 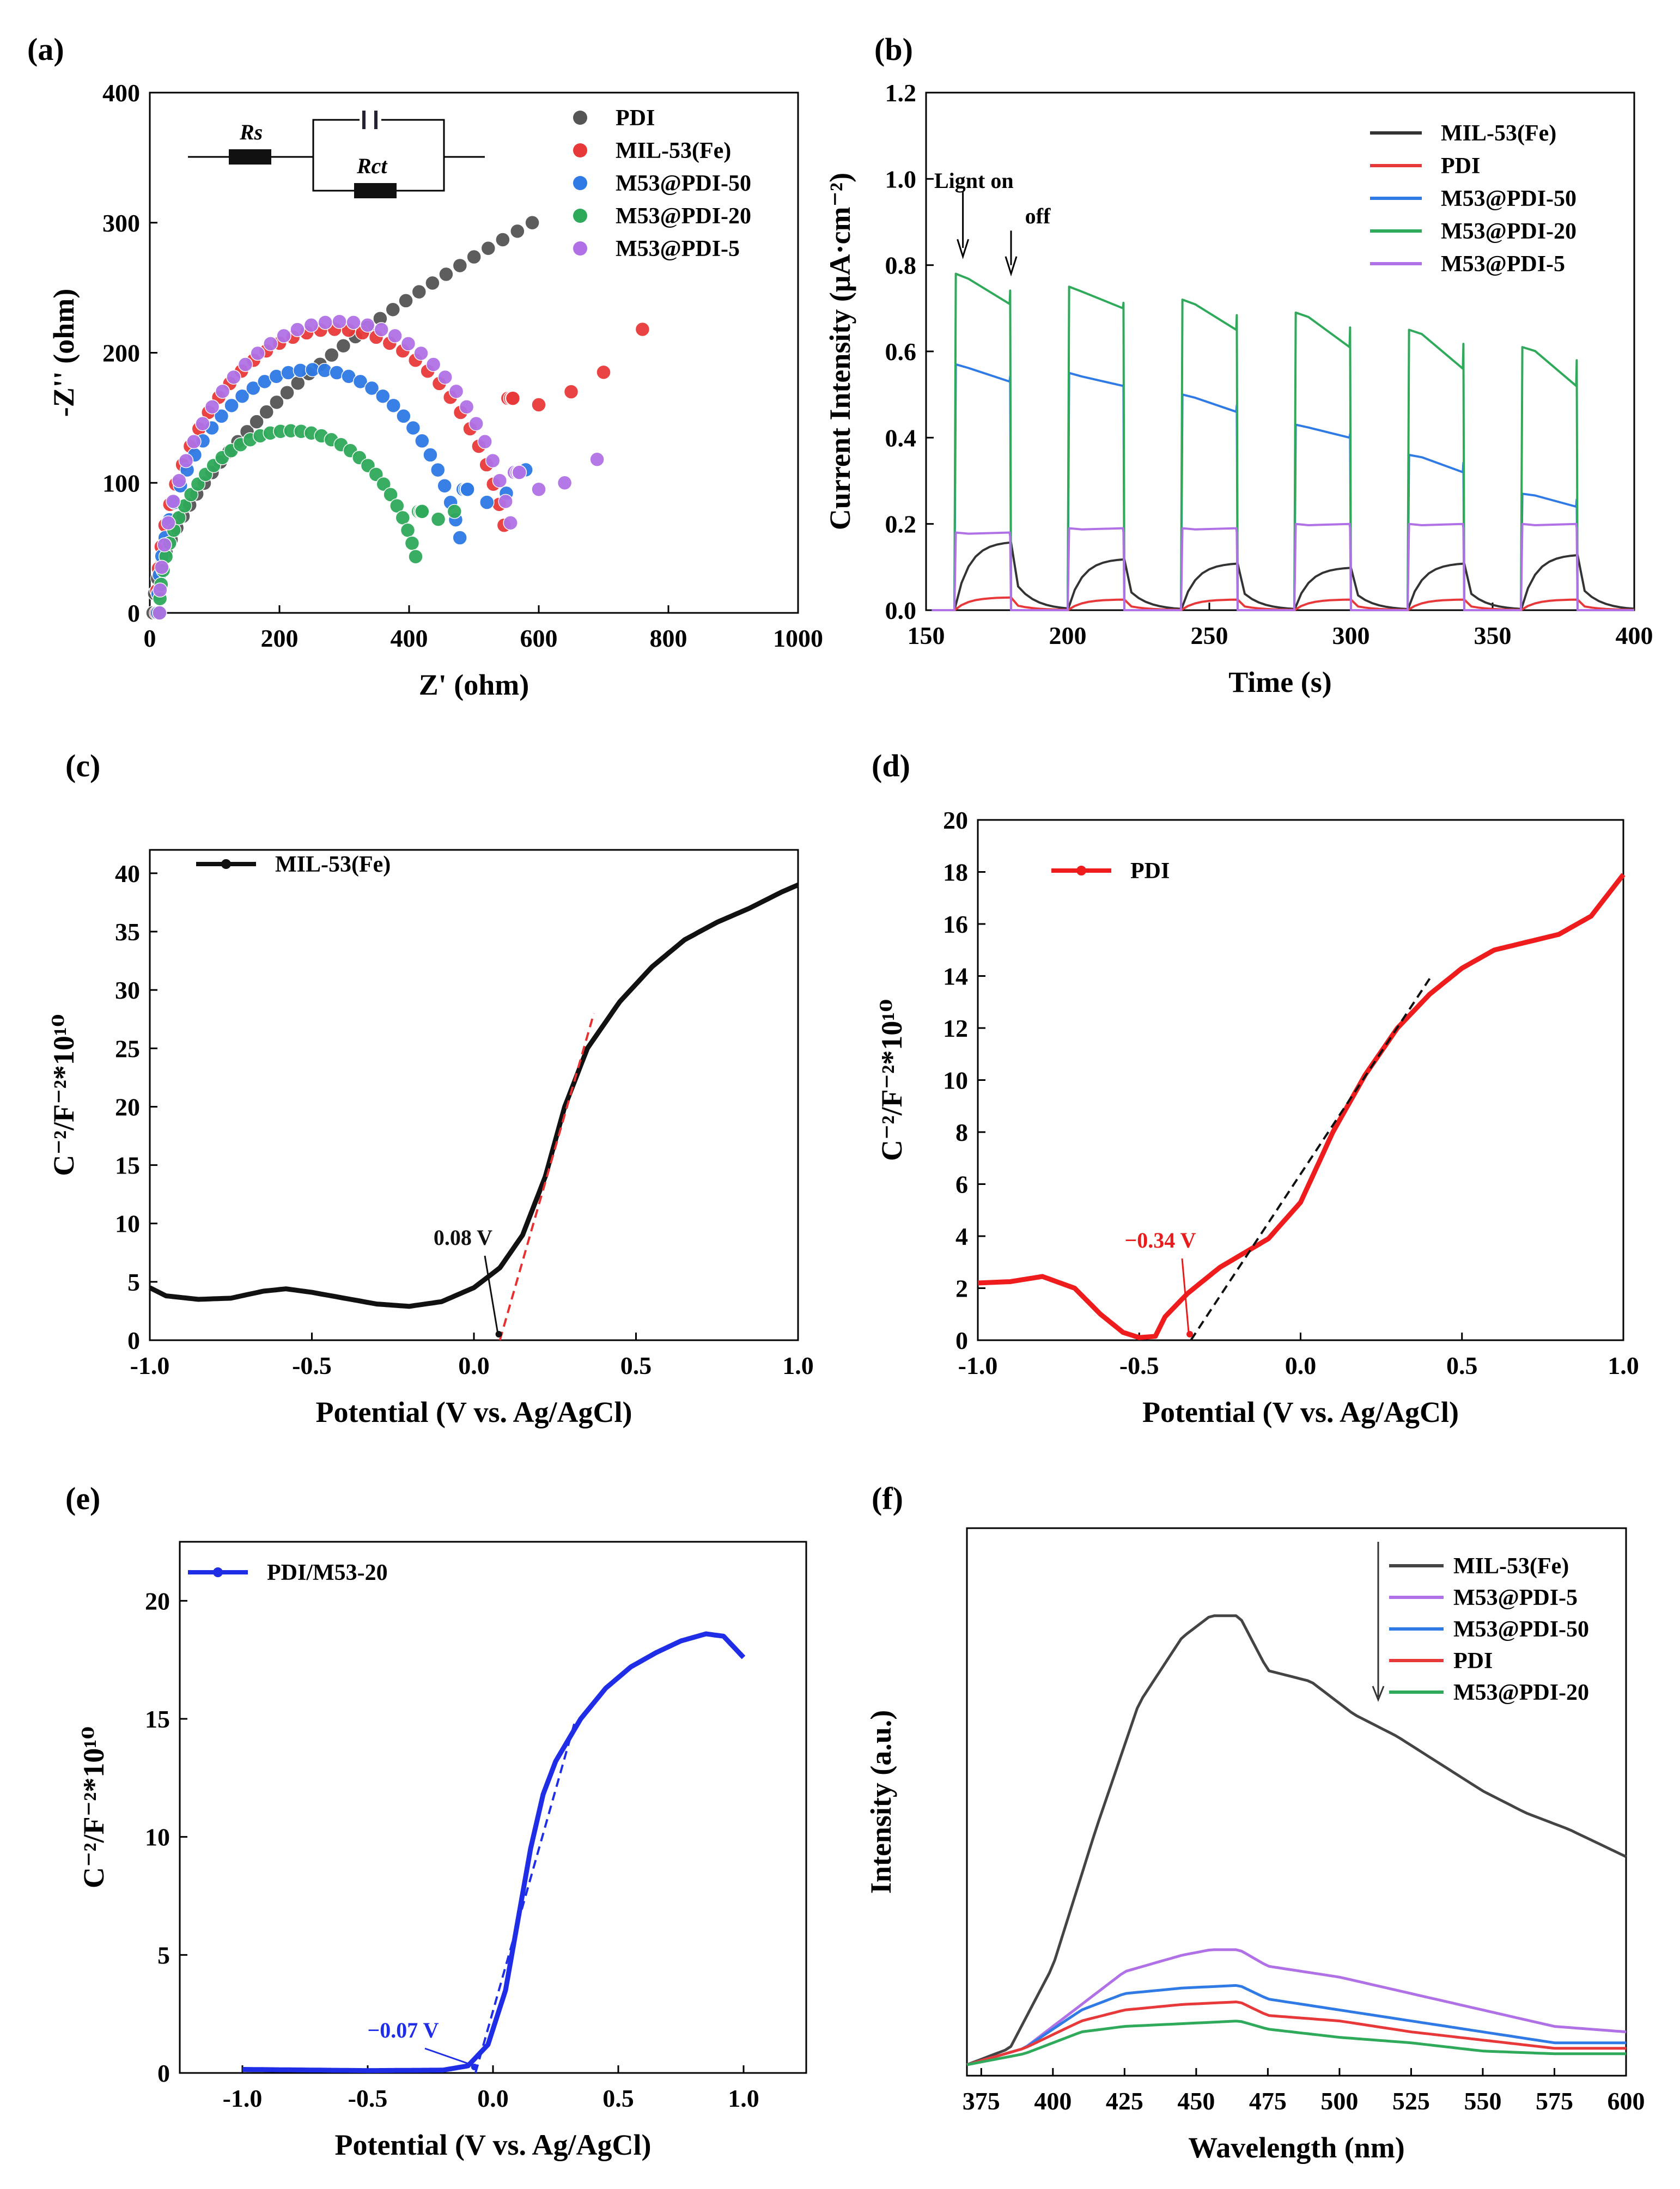 What do you see at coordinates (1279, 682) in the screenshot?
I see `x-axis-label: Time (s)` at bounding box center [1279, 682].